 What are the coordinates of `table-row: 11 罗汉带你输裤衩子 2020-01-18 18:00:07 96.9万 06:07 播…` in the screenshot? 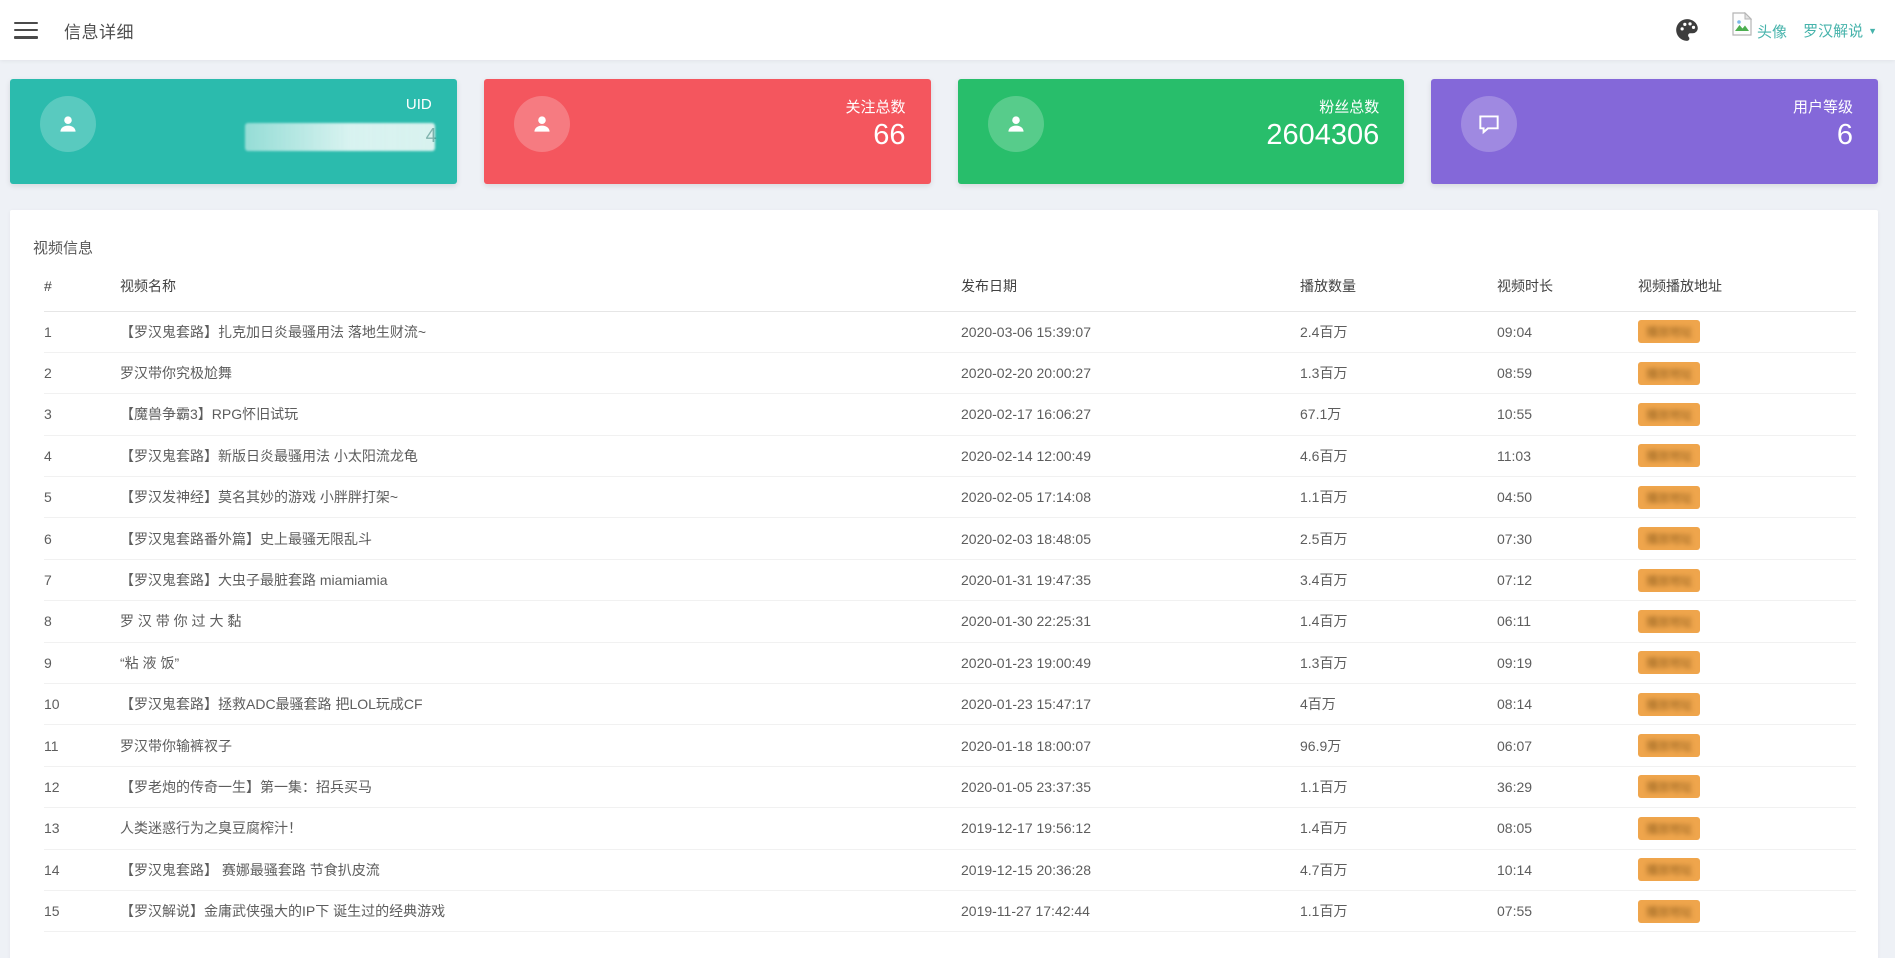 It's located at (950, 745).